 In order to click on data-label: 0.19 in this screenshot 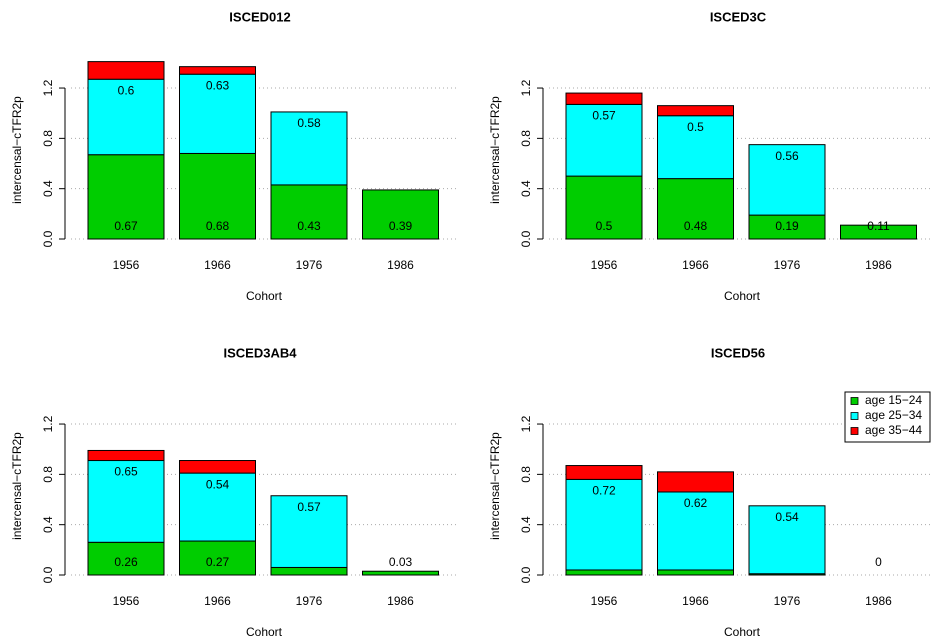, I will do `click(787, 226)`.